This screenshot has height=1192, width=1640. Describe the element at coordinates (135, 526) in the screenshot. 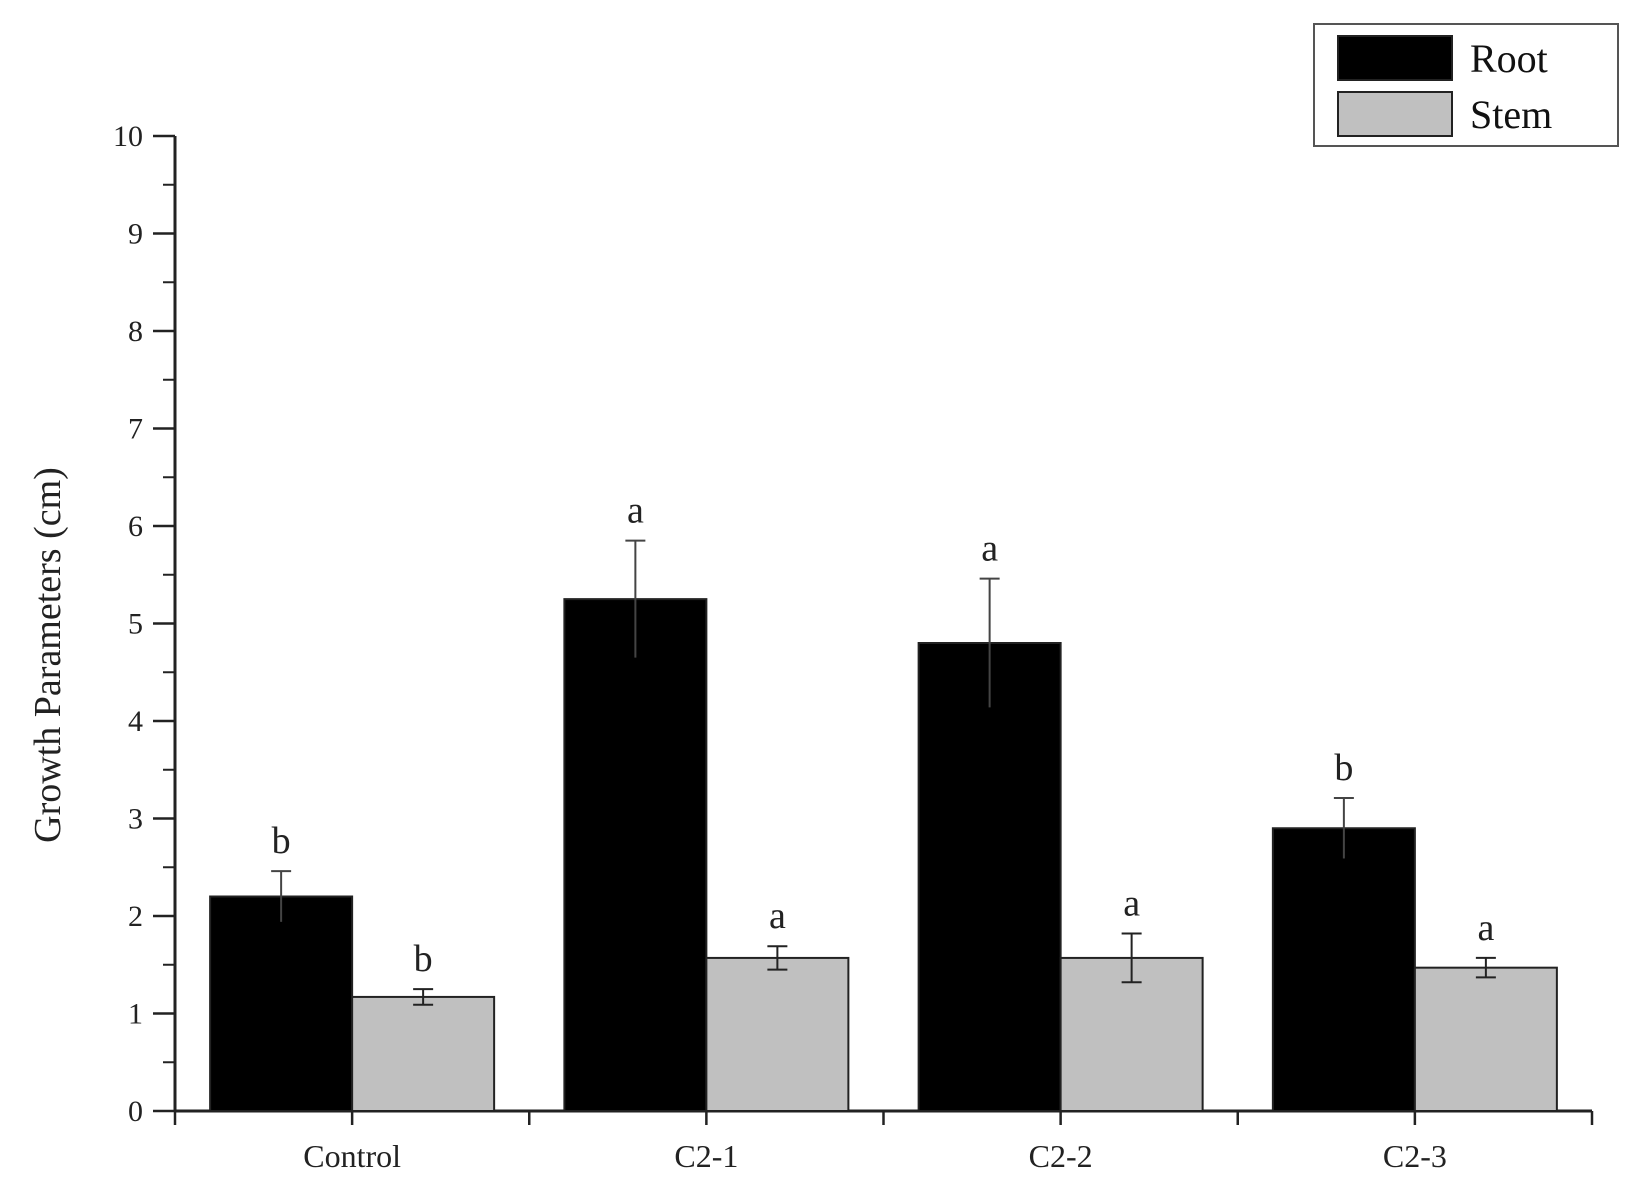

I see `y-tick-label: 6` at that location.